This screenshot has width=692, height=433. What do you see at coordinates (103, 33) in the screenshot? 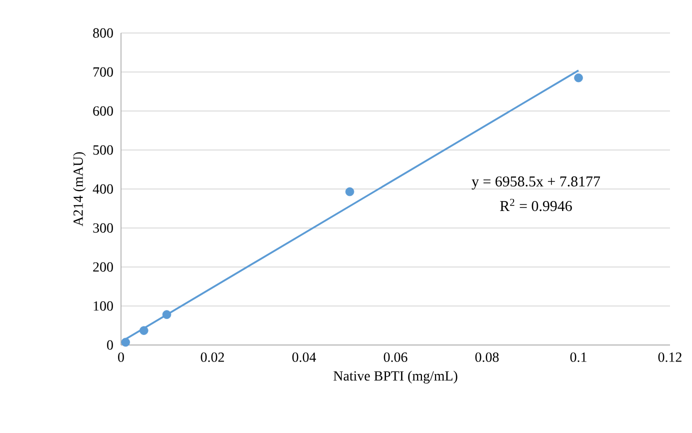
I see `y-tick-label: 800` at bounding box center [103, 33].